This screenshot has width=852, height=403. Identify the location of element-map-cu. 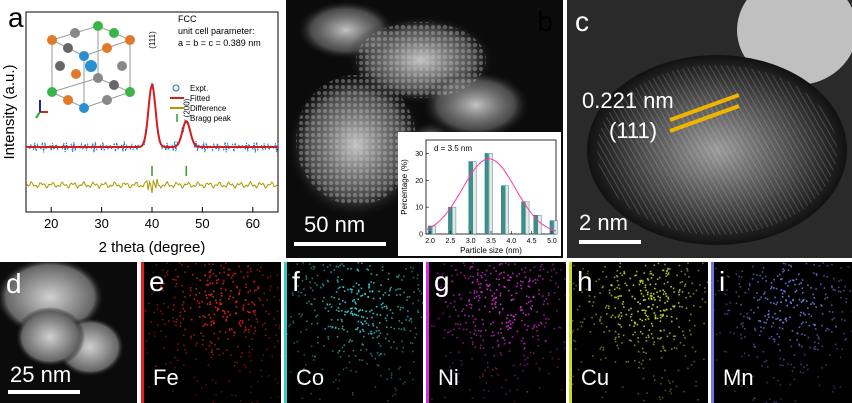
(638, 332).